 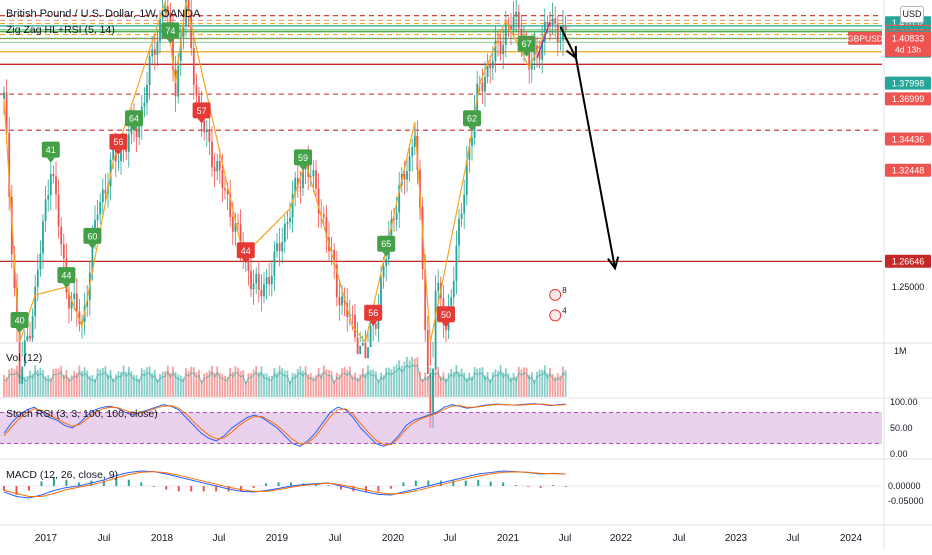 I want to click on time-axis-label: 2019, so click(x=277, y=538).